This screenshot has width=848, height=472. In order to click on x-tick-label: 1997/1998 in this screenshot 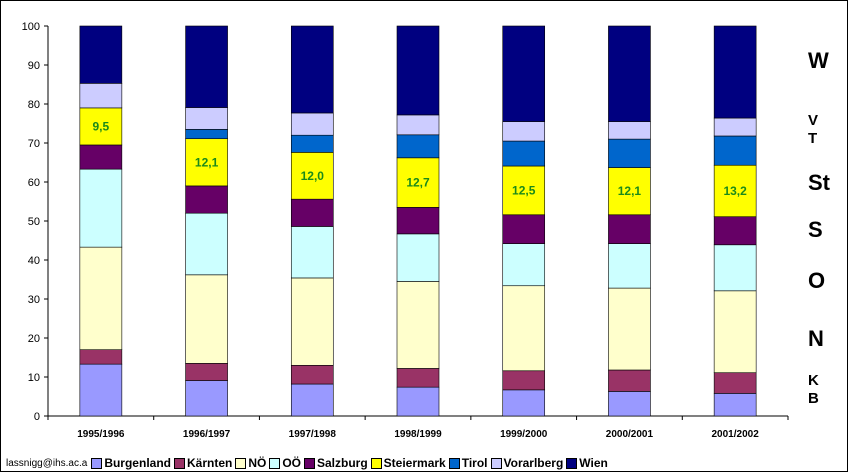, I will do `click(313, 434)`.